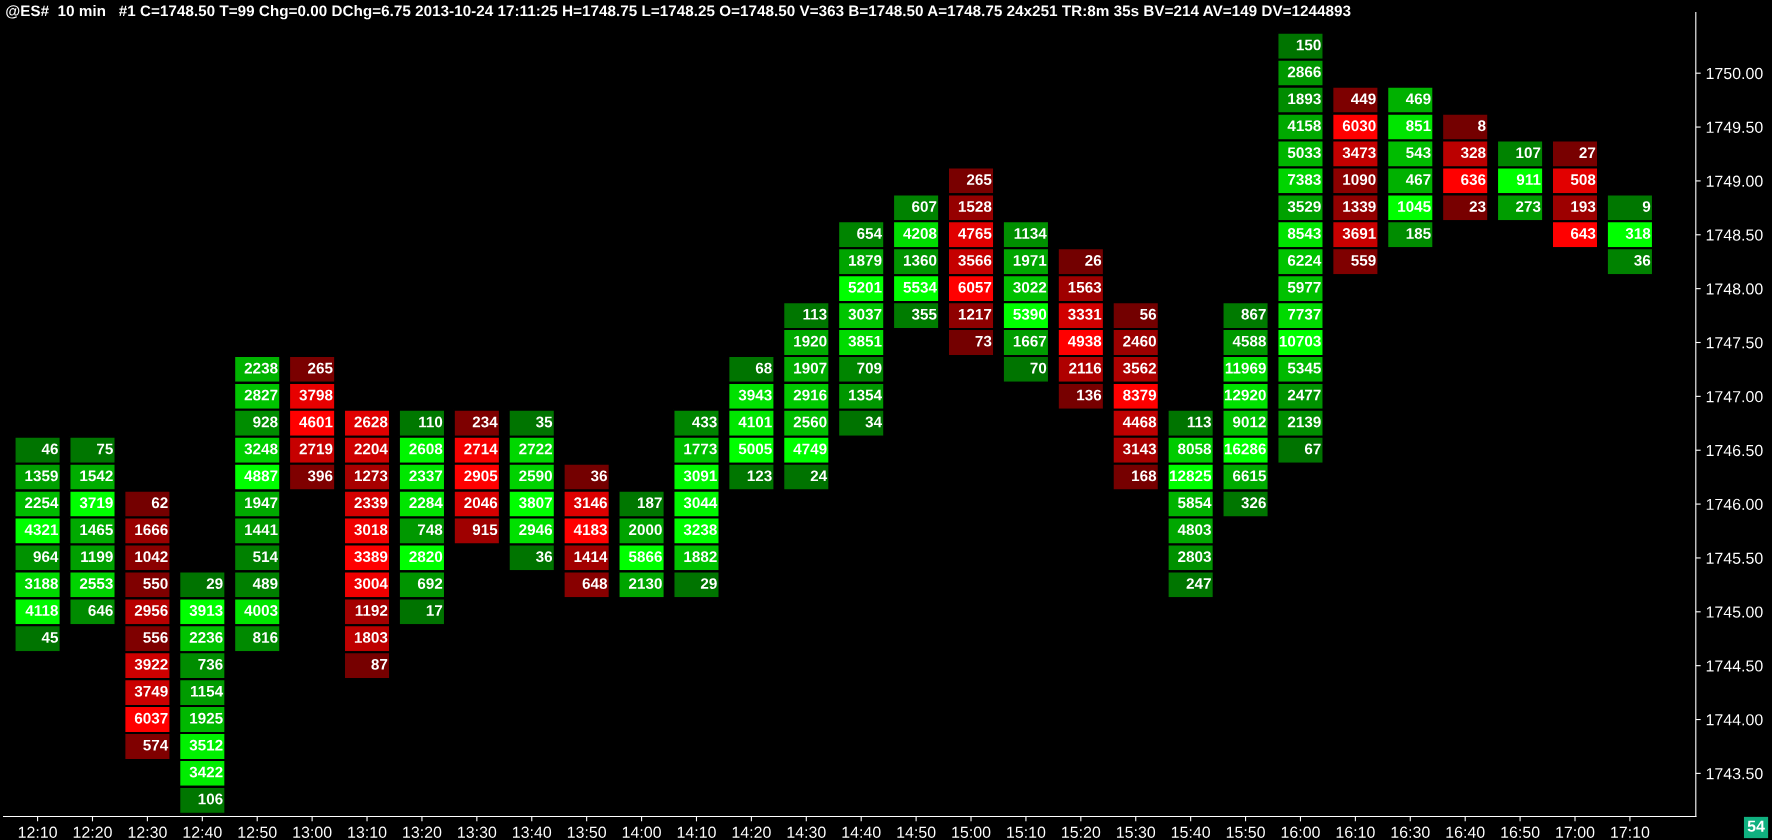 The width and height of the screenshot is (1772, 840). What do you see at coordinates (591, 556) in the screenshot?
I see `data-label: 1414` at bounding box center [591, 556].